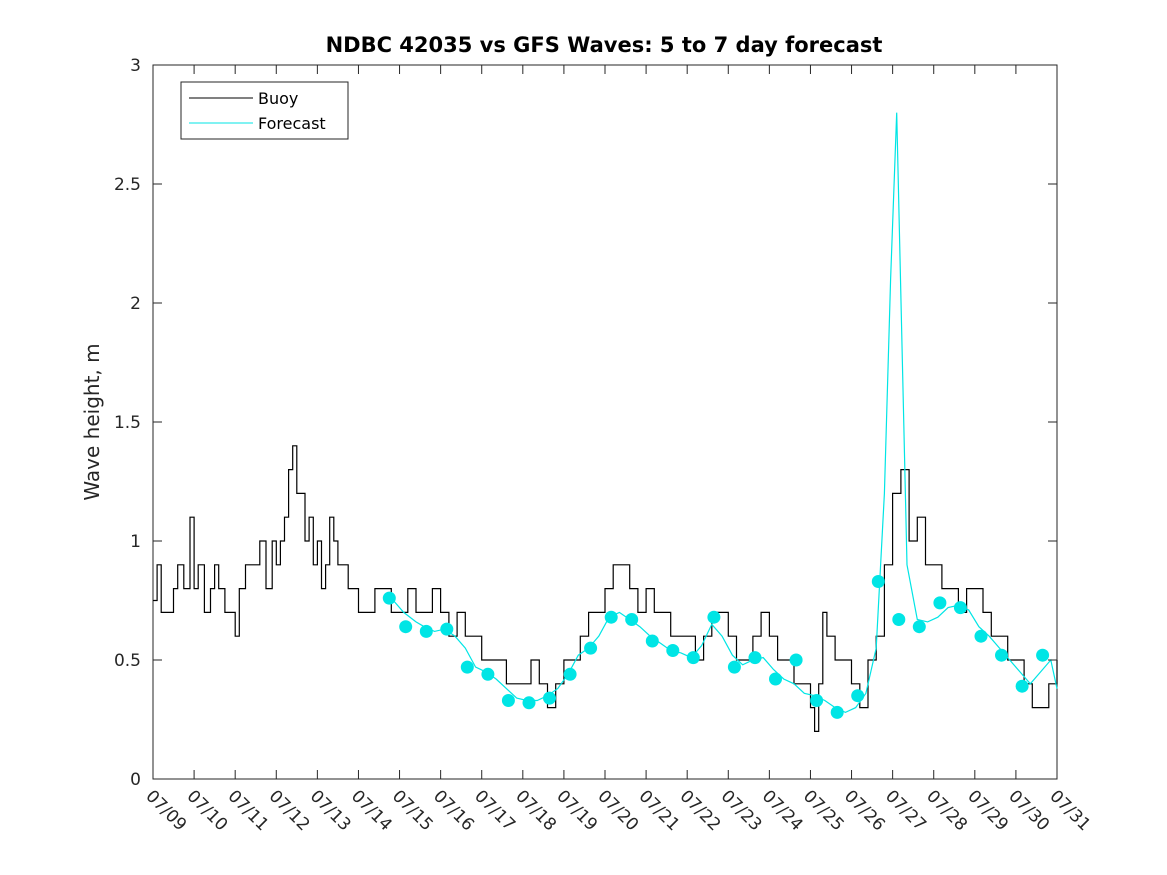 This screenshot has width=1167, height=875. Describe the element at coordinates (135, 66) in the screenshot. I see `y-tick-label: 3` at that location.